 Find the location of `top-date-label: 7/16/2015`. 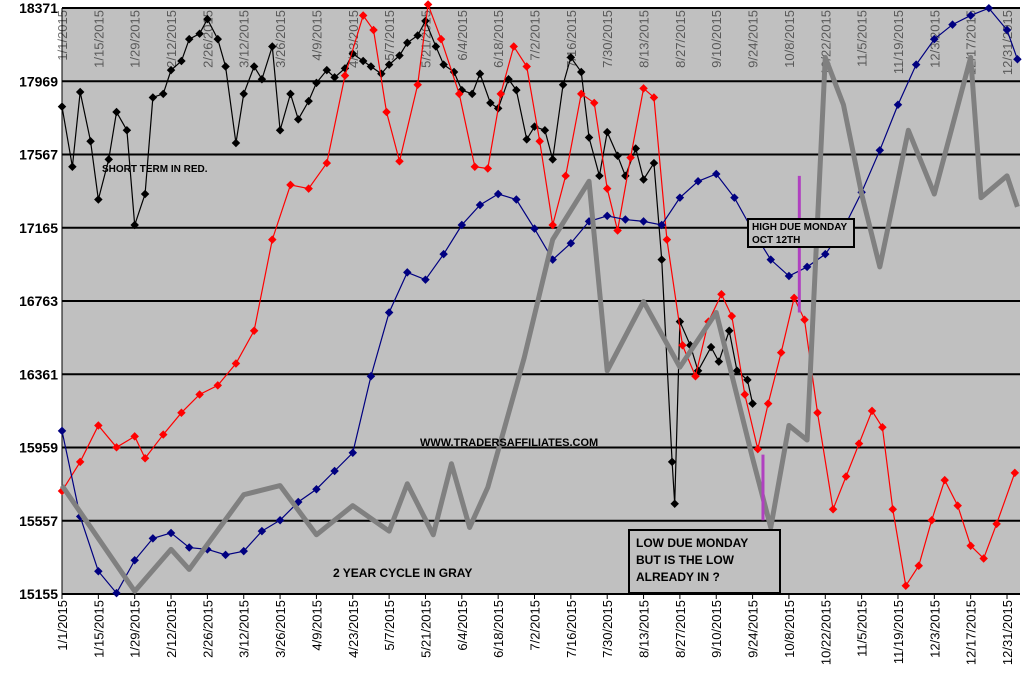

top-date-label: 7/16/2015 is located at coordinates (571, 39).